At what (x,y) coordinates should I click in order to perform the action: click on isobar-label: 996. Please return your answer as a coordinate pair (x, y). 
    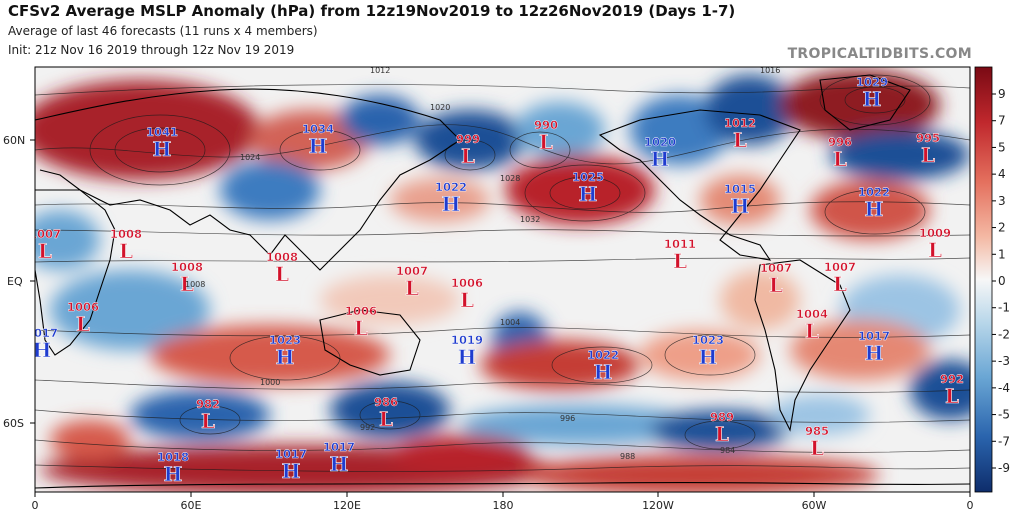
    Looking at the image, I should click on (567, 418).